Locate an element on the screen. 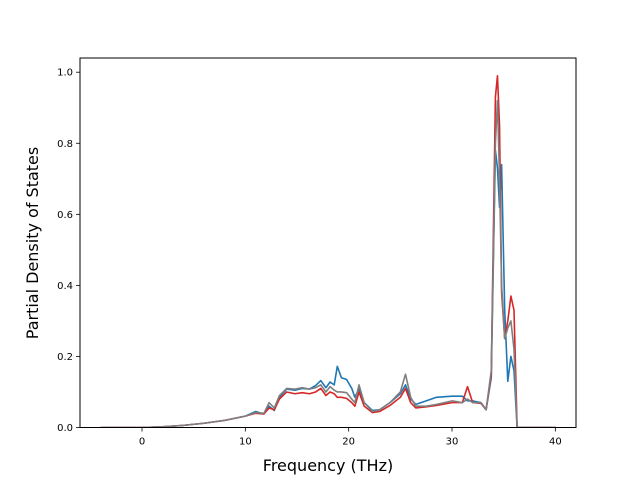 The height and width of the screenshot is (480, 640). y-tick-label: 0.8 is located at coordinates (65, 144).